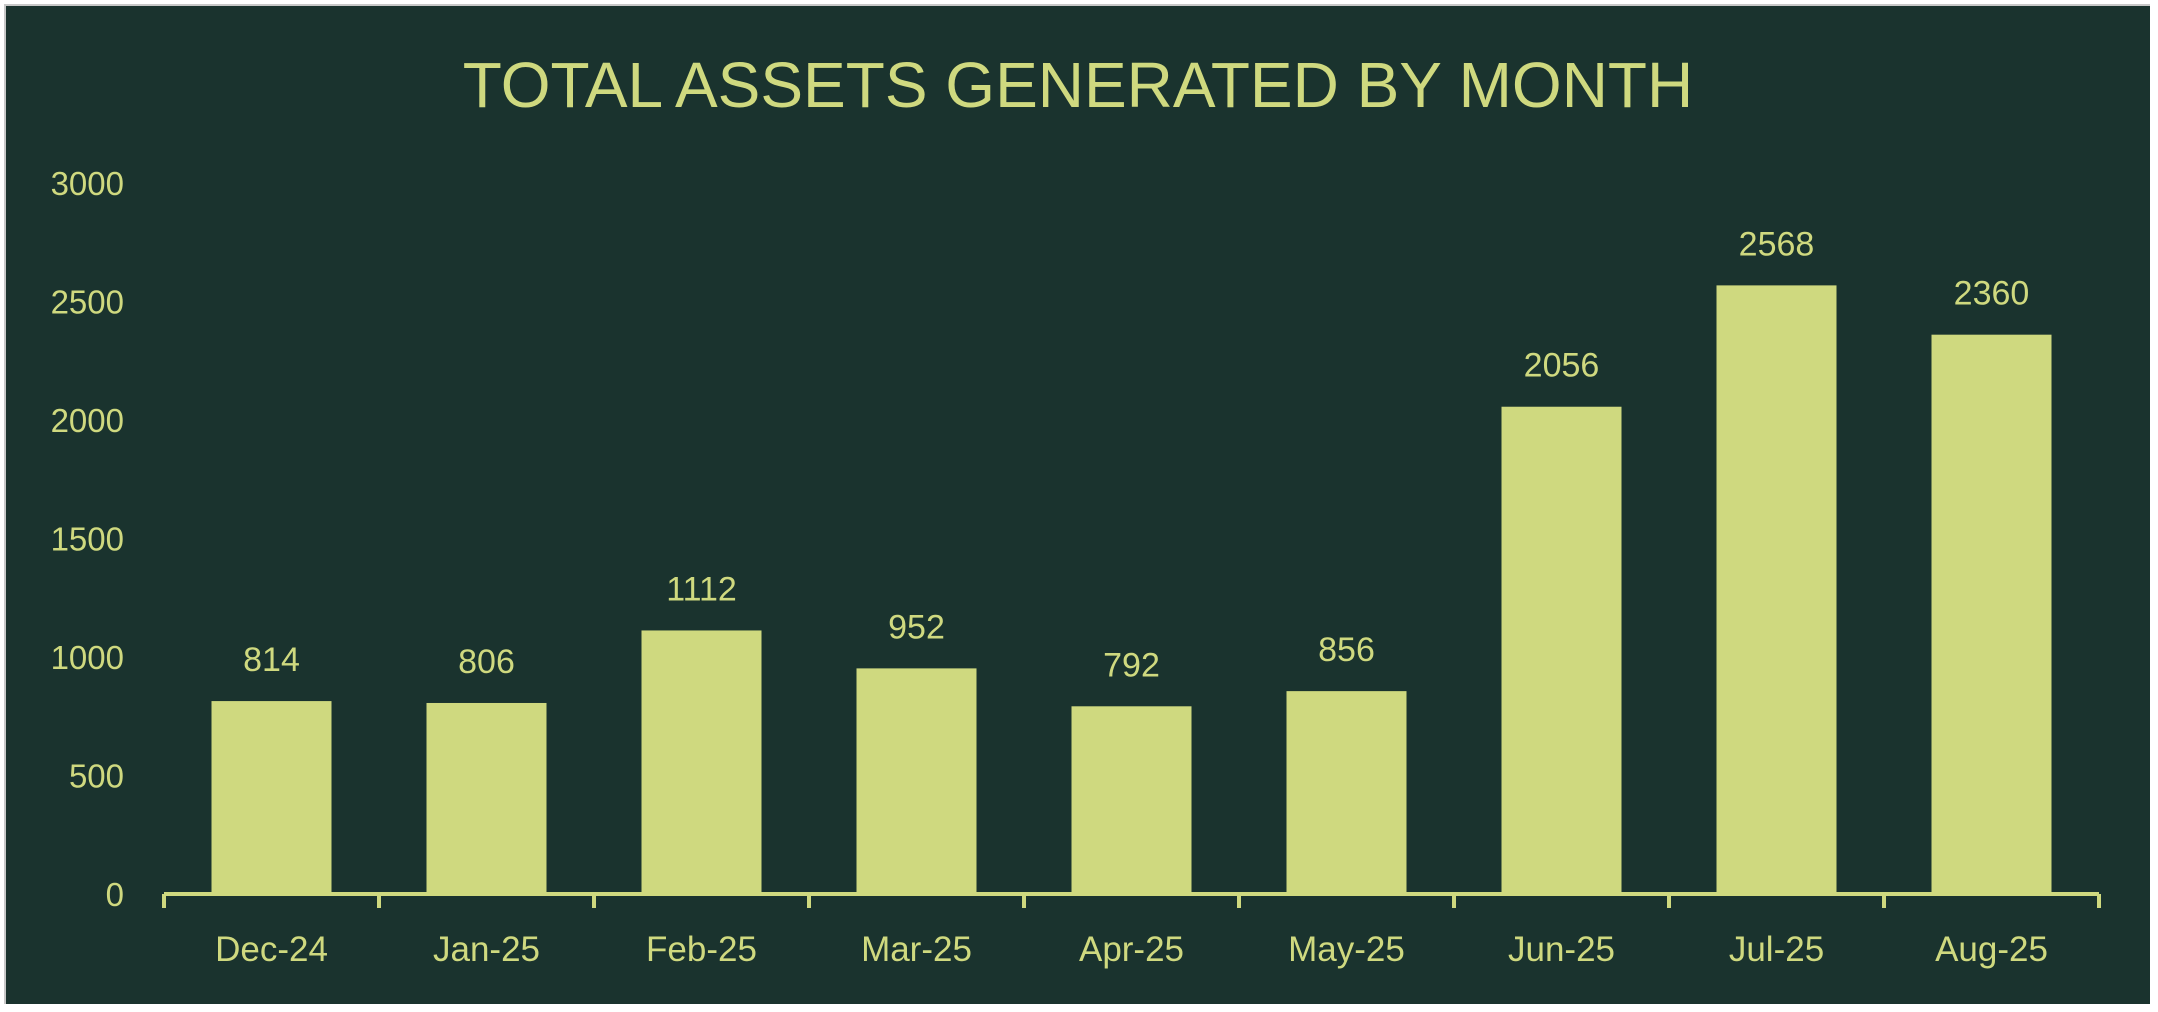 This screenshot has height=1012, width=2158. I want to click on x-tick-label: Dec-24, so click(271, 949).